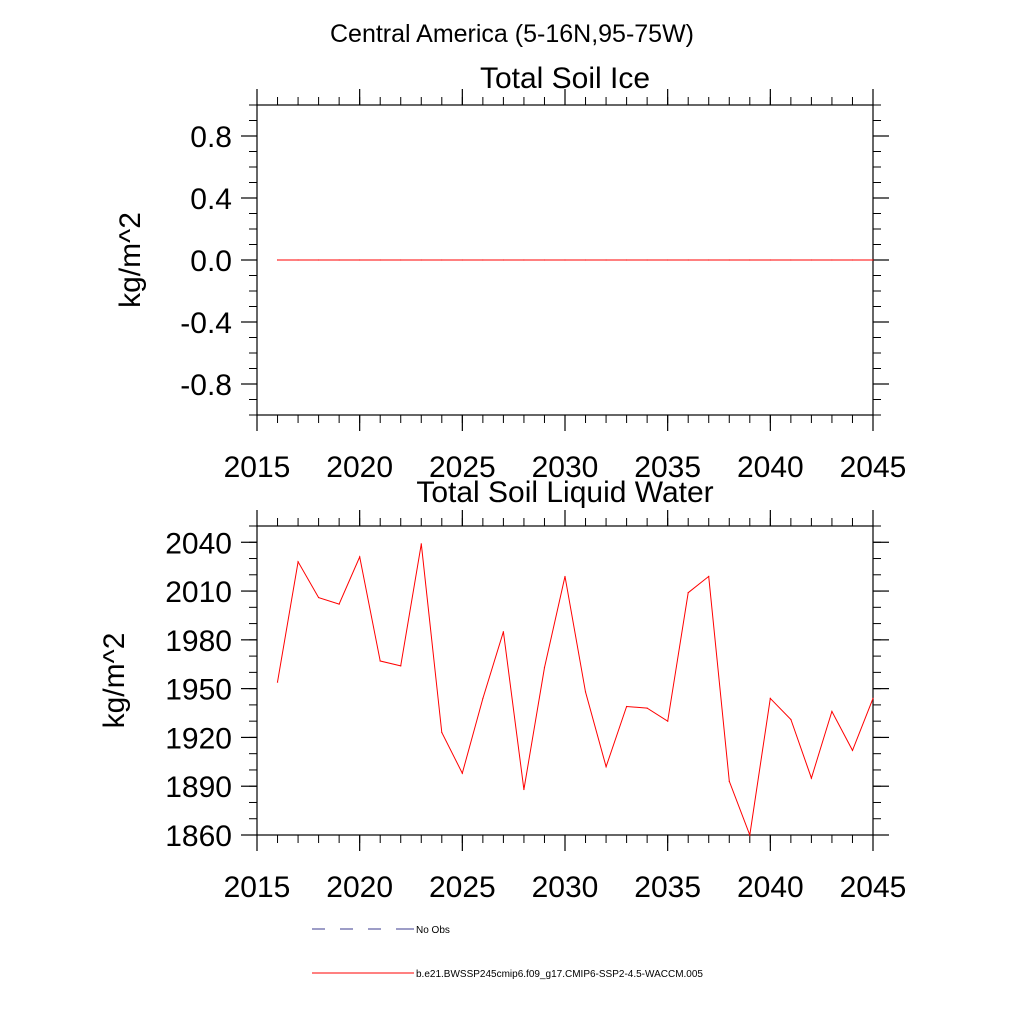 The width and height of the screenshot is (1024, 1024). I want to click on ice-y-tick-label: -0.8, so click(206, 385).